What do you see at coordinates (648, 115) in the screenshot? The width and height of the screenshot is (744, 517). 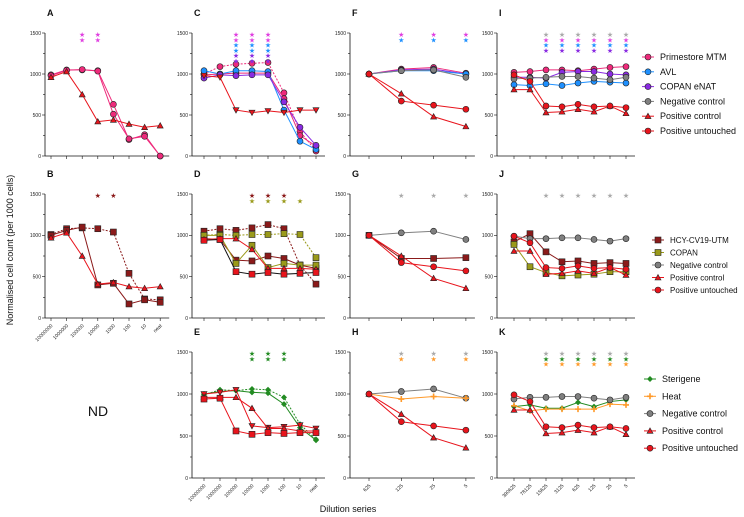 I see `legend-marker-icon` at bounding box center [648, 115].